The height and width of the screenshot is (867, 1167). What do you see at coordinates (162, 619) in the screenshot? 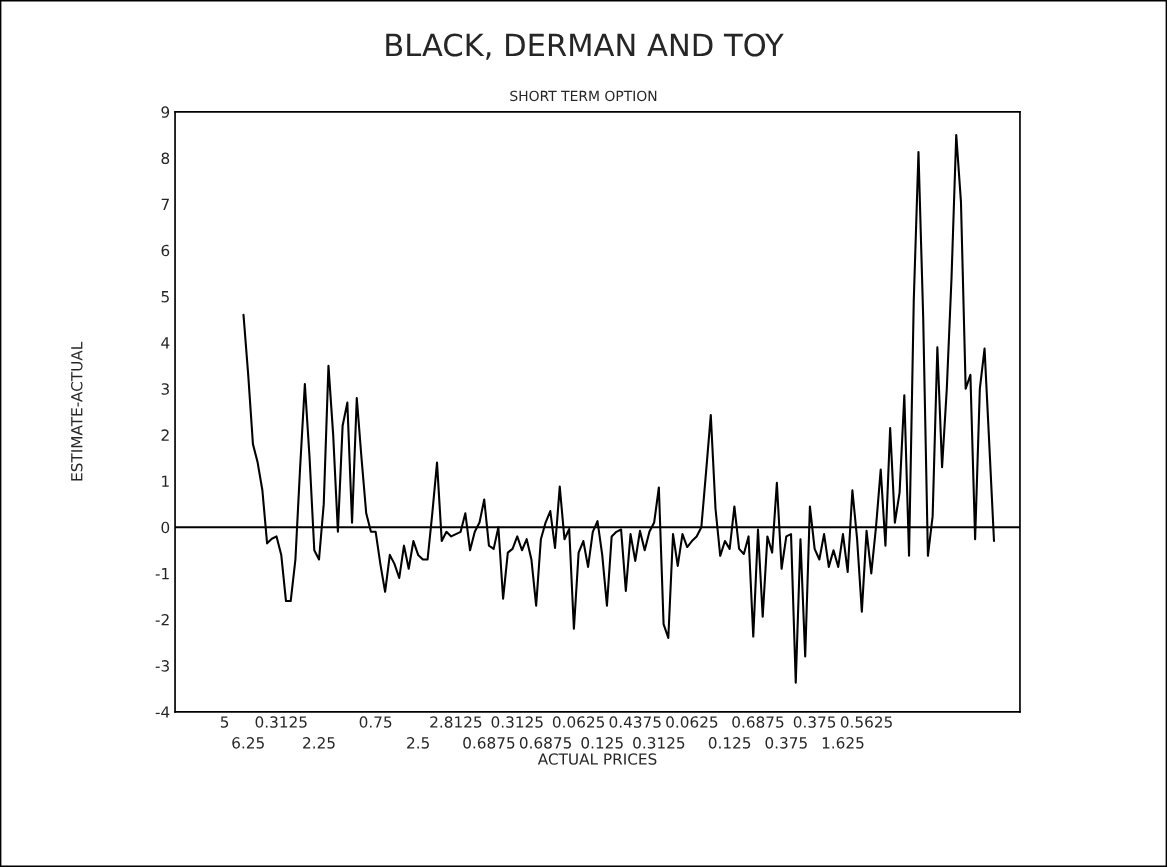
I see `y-tick-label: -2` at bounding box center [162, 619].